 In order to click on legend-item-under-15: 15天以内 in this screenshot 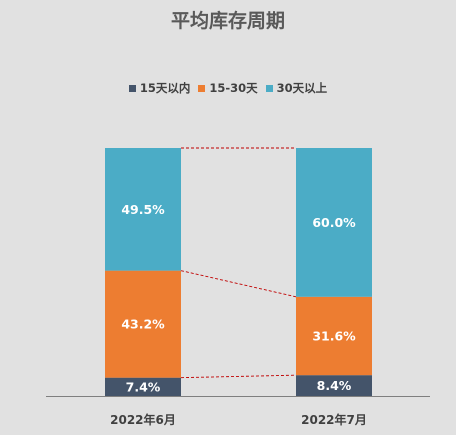, I will do `click(159, 88)`.